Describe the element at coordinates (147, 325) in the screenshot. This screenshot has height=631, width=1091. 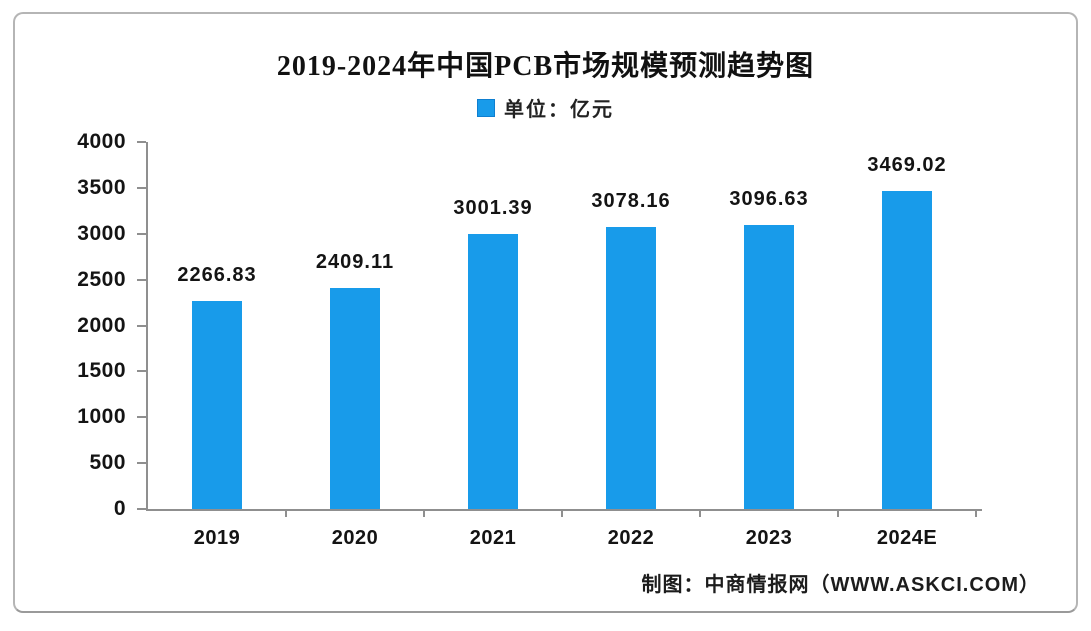
I see `y-axis-line` at that location.